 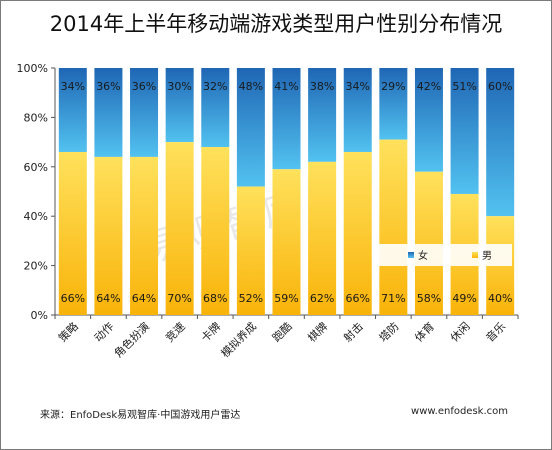 What do you see at coordinates (179, 298) in the screenshot?
I see `data-label-male: 70%` at bounding box center [179, 298].